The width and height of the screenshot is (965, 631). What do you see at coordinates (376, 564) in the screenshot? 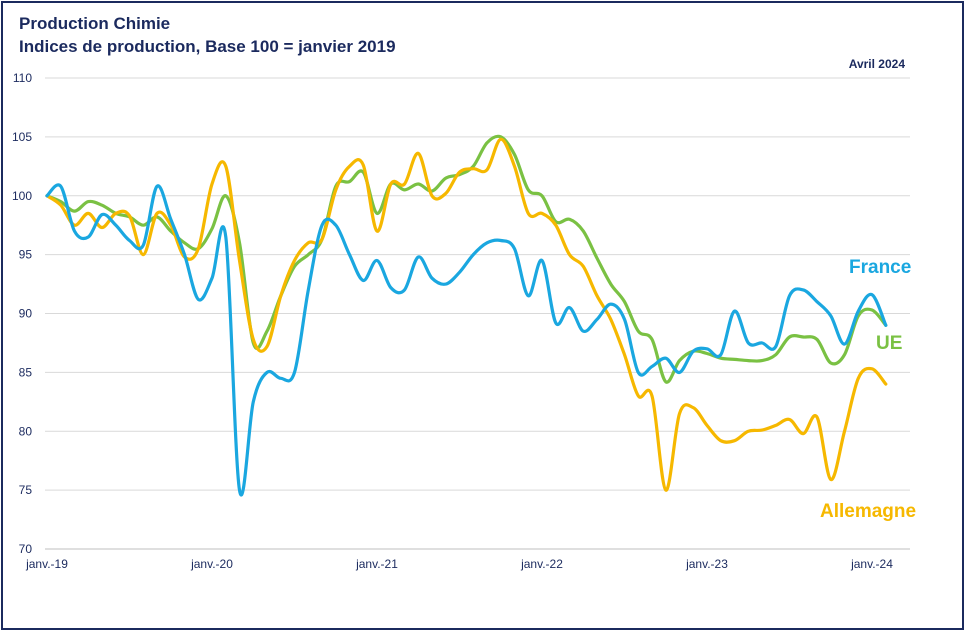
I see `x-tick-label-janv.-21: janv.-21` at bounding box center [376, 564].